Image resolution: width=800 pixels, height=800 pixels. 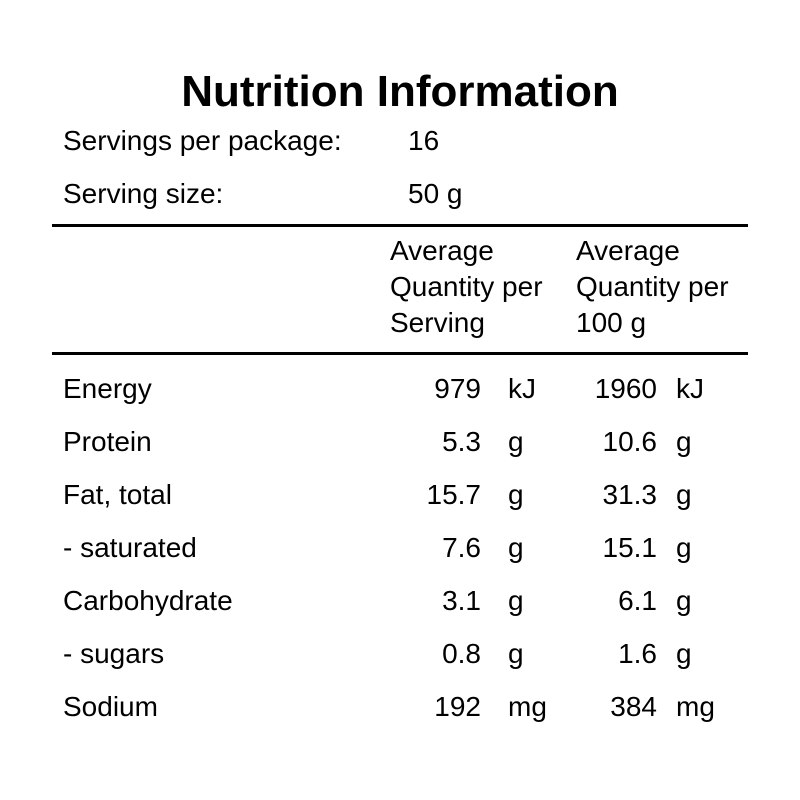 What do you see at coordinates (202, 140) in the screenshot?
I see `servings-per-package-label: Servings per package:` at bounding box center [202, 140].